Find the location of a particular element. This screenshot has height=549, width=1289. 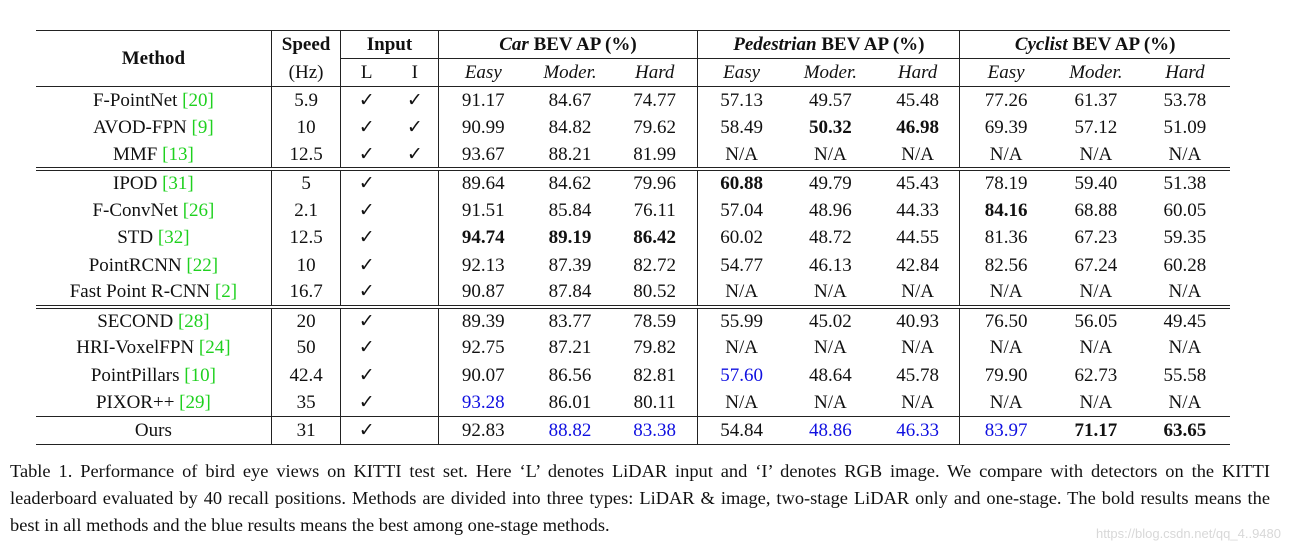

method-name: F-PointNet is located at coordinates (137, 100).